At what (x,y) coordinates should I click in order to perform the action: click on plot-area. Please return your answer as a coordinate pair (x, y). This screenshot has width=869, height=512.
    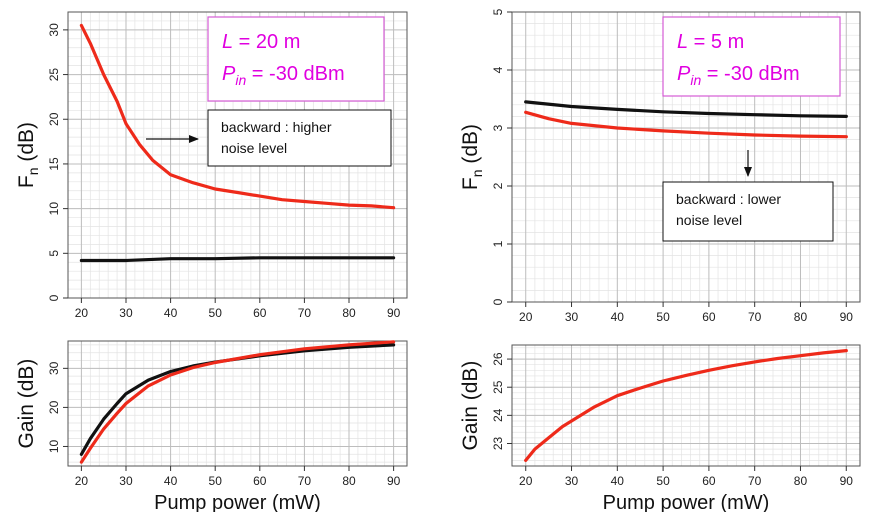
    Looking at the image, I should click on (686, 405).